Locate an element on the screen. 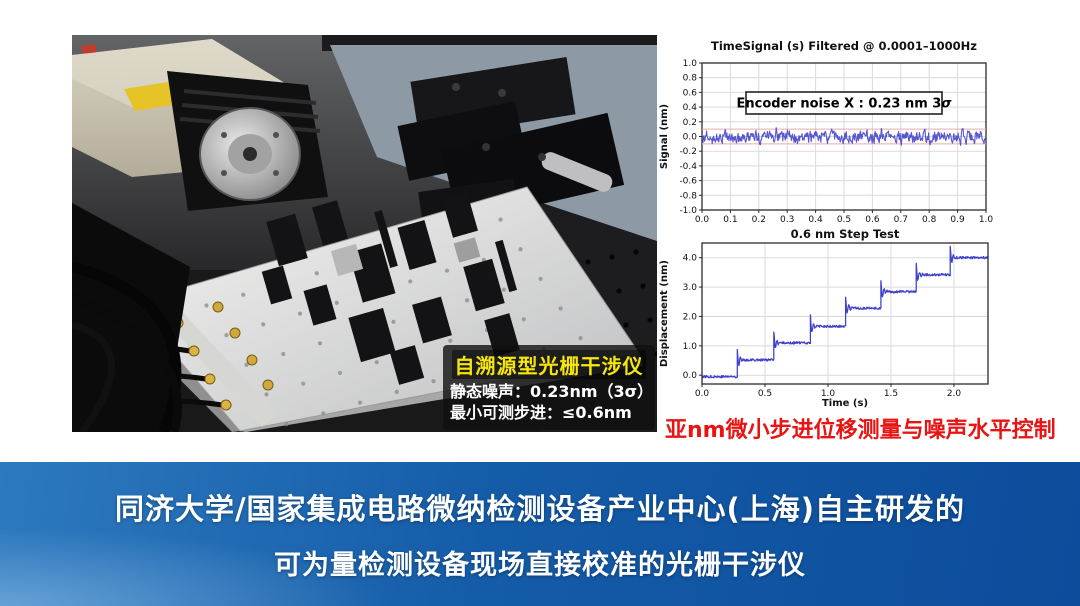 The image size is (1080, 606). svg-text: -1.0 is located at coordinates (688, 211).